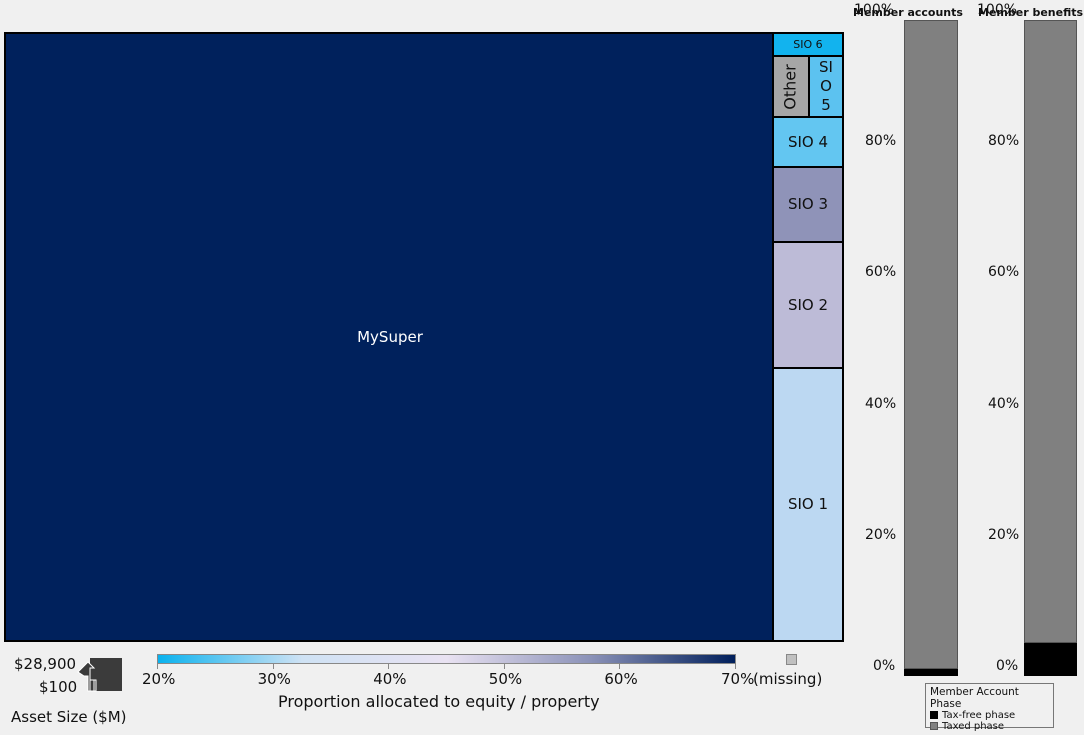 This screenshot has height=735, width=1084. I want to click on color-legend-gradient, so click(446, 659).